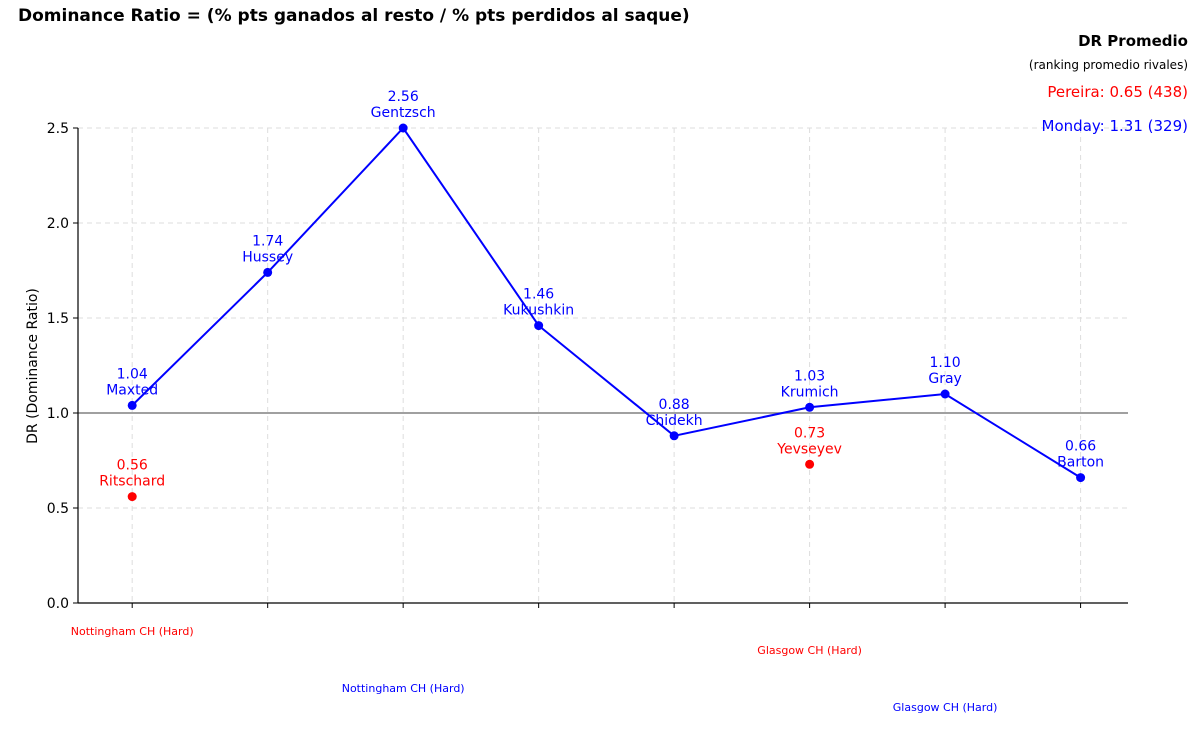 The width and height of the screenshot is (1200, 751). What do you see at coordinates (809, 650) in the screenshot?
I see `tournament-label-pereira: Glasgow CH (Hard)` at bounding box center [809, 650].